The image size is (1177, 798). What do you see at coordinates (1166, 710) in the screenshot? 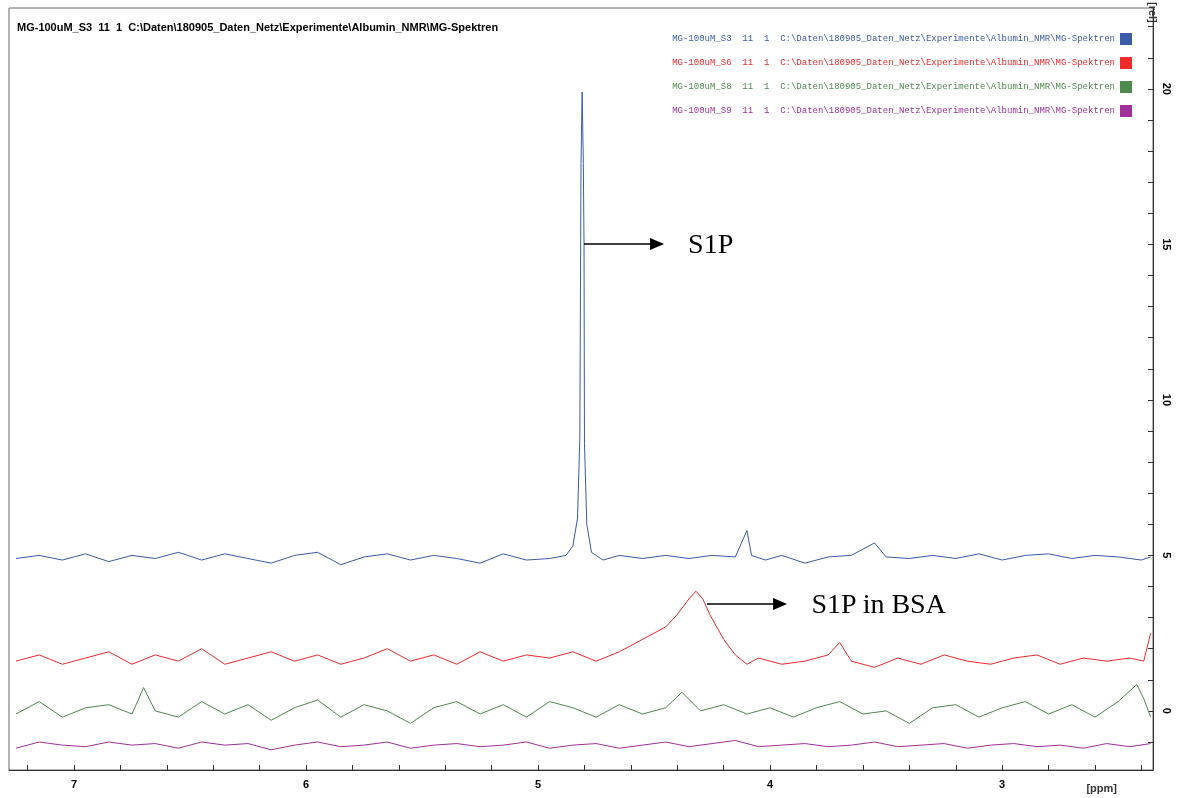
I see `y-tick-label: 0` at bounding box center [1166, 710].